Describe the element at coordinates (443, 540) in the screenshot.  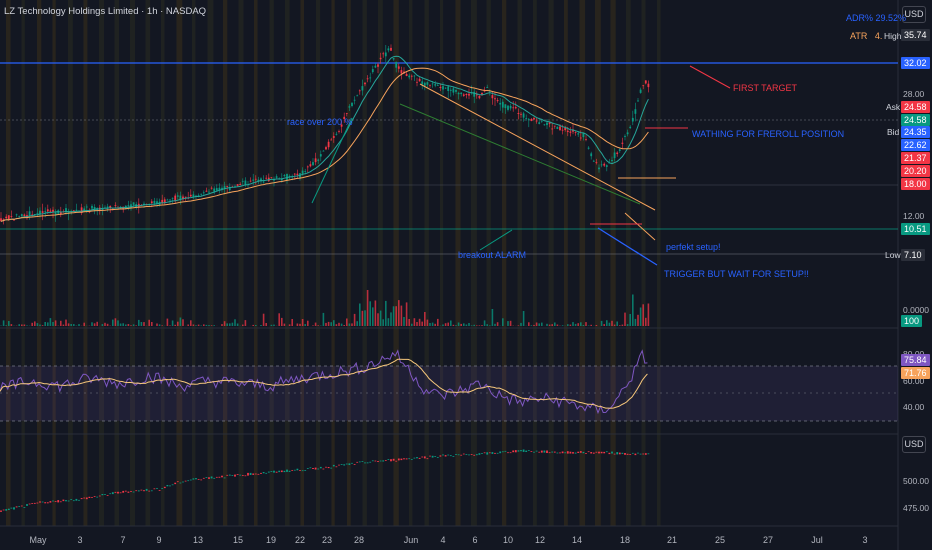
I see `time-axis-label: 4` at that location.